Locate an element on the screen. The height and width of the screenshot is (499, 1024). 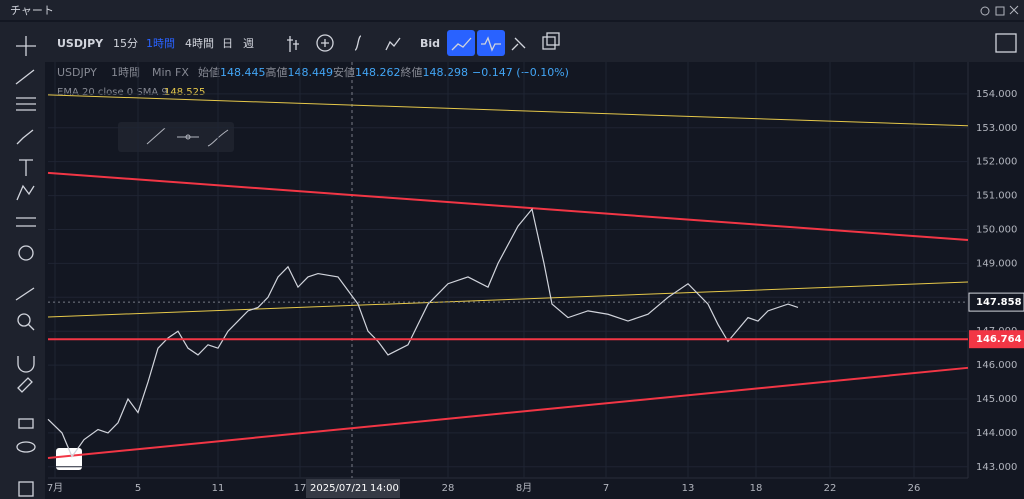
y-tick-label: 149.000 is located at coordinates (996, 263).